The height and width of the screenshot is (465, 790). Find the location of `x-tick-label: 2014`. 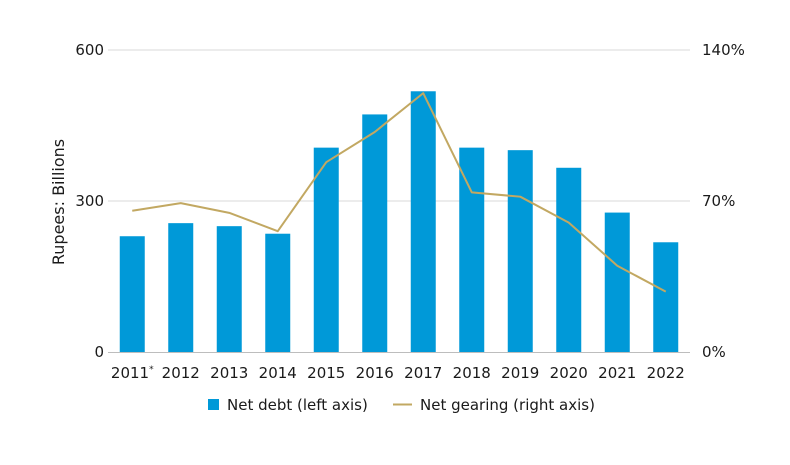

x-tick-label: 2014 is located at coordinates (278, 373).